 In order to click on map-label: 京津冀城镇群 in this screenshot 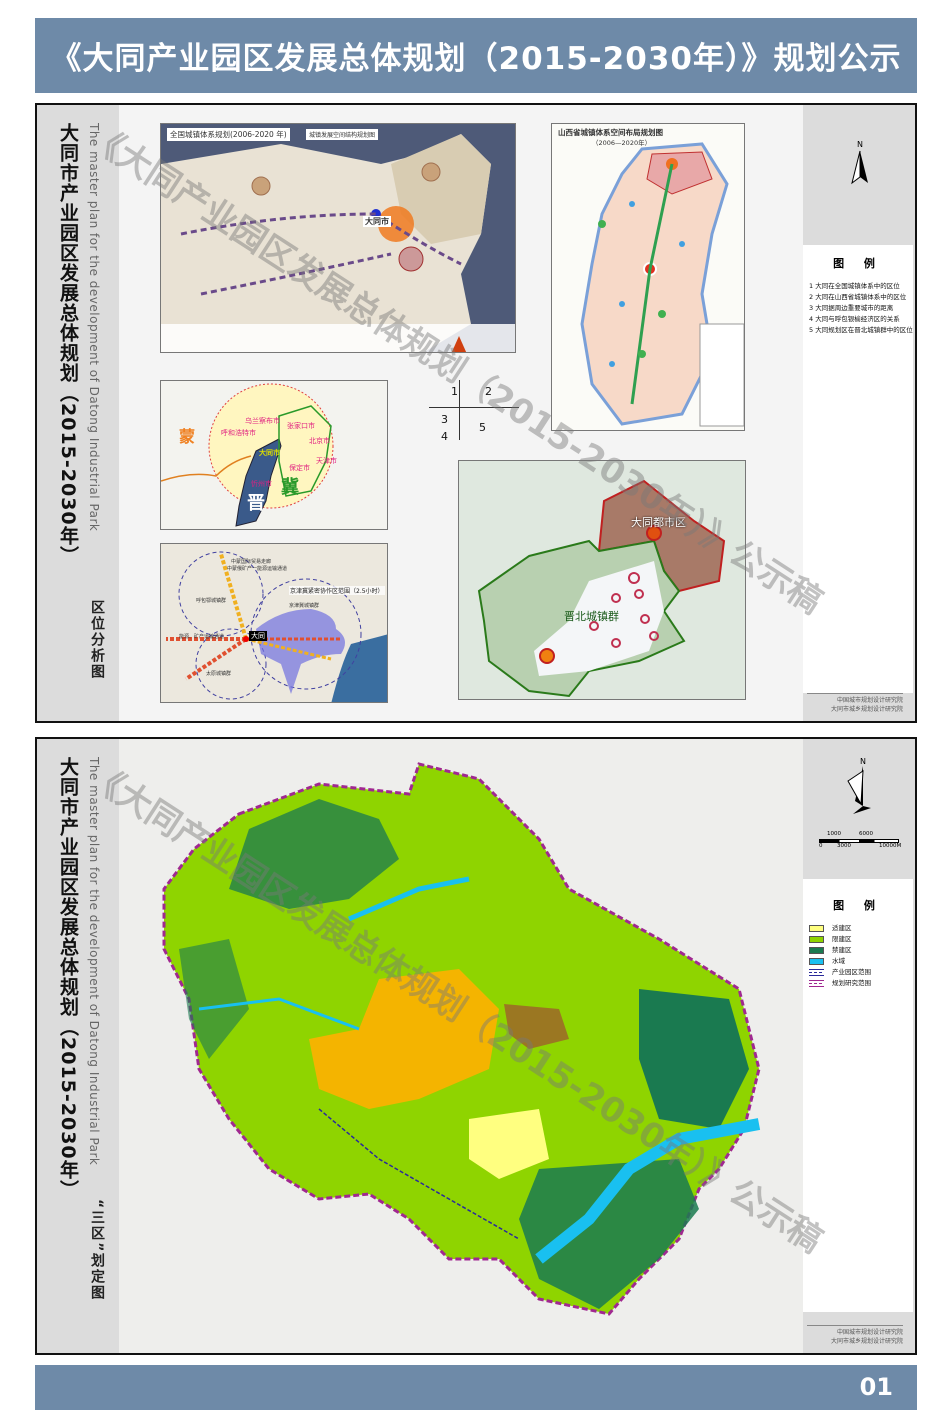, I will do `click(304, 606)`.